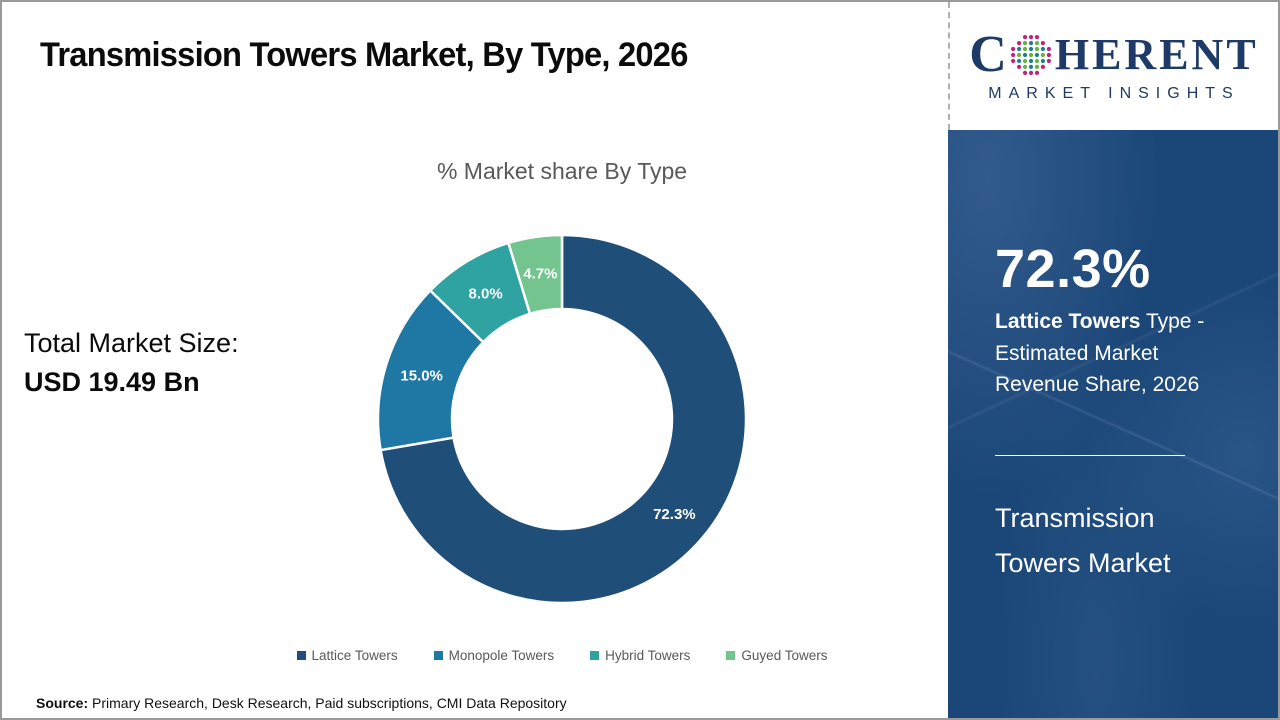 The height and width of the screenshot is (720, 1280). What do you see at coordinates (485, 293) in the screenshot?
I see `donut-slice-label: 8.0%` at bounding box center [485, 293].